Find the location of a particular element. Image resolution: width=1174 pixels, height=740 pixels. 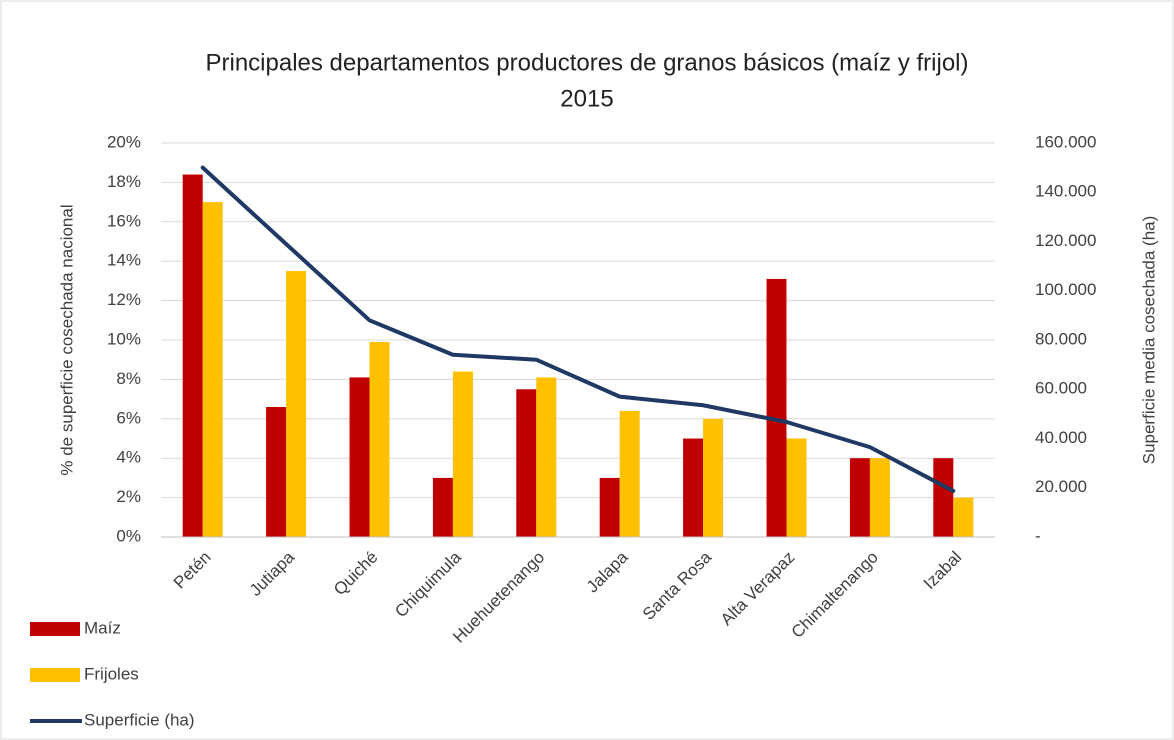

y2-tick-label: 40.000 is located at coordinates (1061, 437).